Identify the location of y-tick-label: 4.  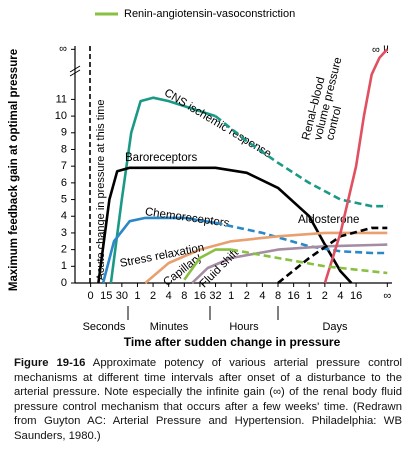
(64, 216).